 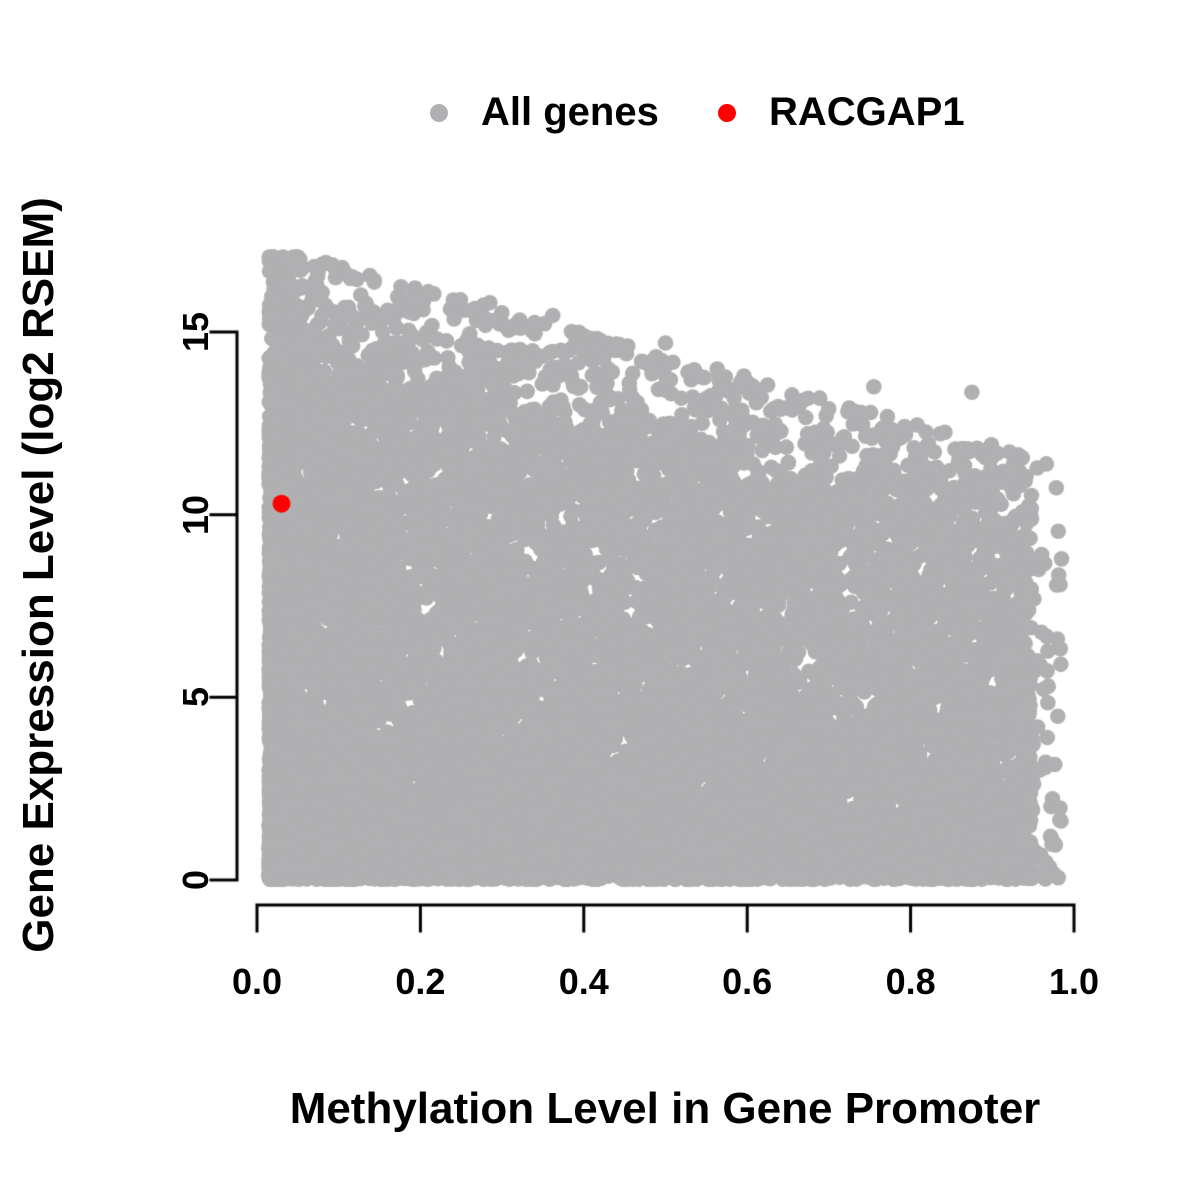 I want to click on x-tick-label-0.0: 0.0, so click(x=257, y=981).